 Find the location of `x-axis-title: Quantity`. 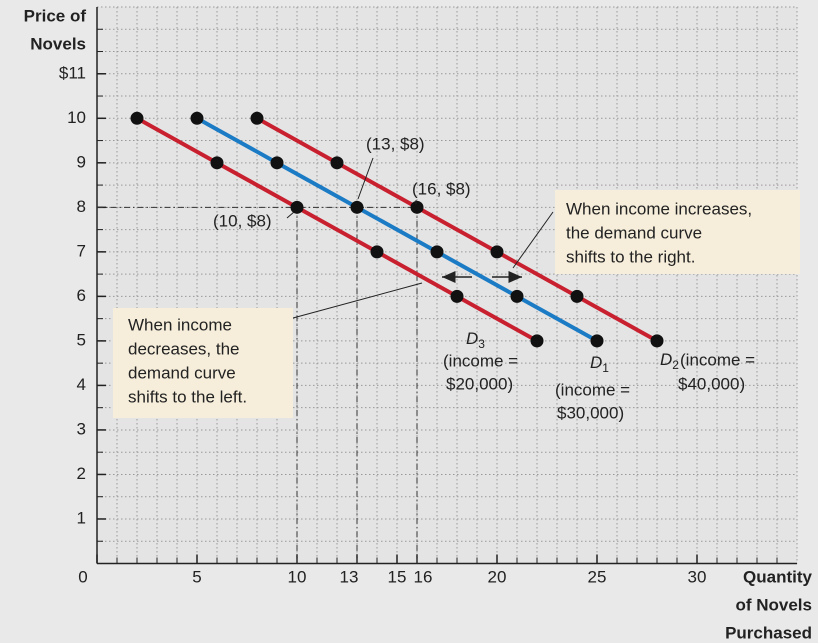

x-axis-title: Quantity is located at coordinates (777, 576).